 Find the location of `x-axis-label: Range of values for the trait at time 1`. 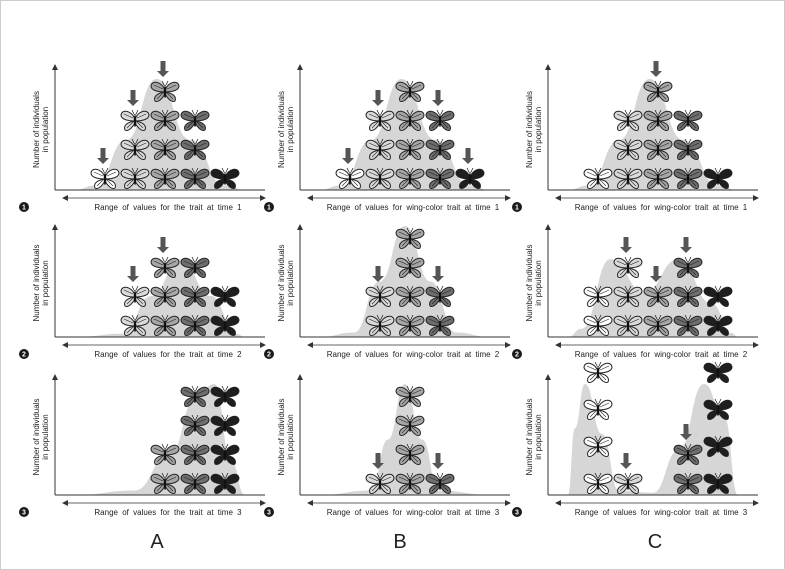

x-axis-label: Range of values for the trait at time 1 is located at coordinates (168, 207).